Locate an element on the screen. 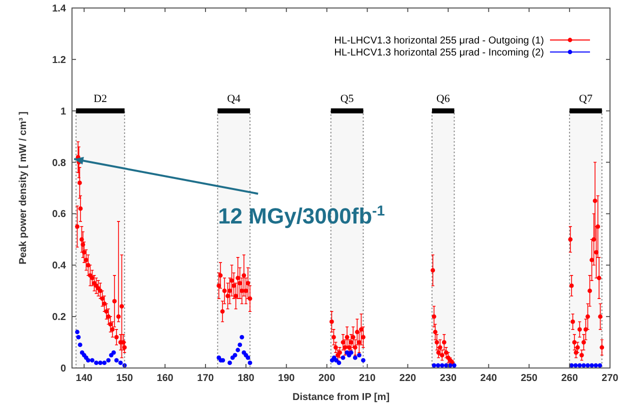 The image size is (628, 408). x-tick-label: 190 is located at coordinates (287, 378).